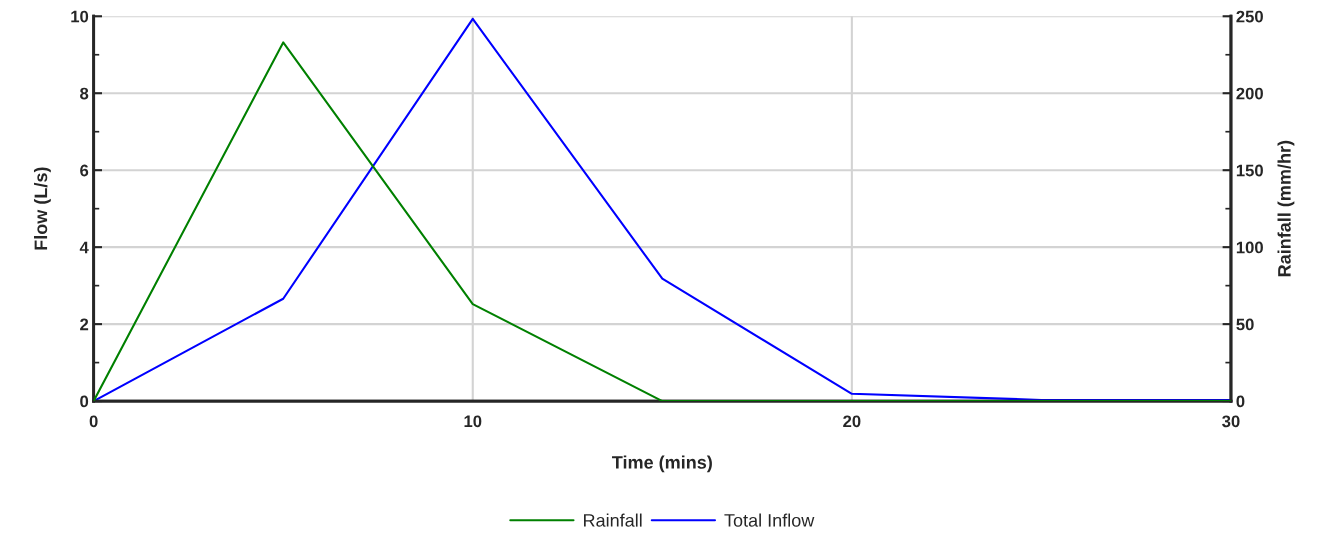  What do you see at coordinates (1249, 247) in the screenshot?
I see `y2-tick-label: 100` at bounding box center [1249, 247].